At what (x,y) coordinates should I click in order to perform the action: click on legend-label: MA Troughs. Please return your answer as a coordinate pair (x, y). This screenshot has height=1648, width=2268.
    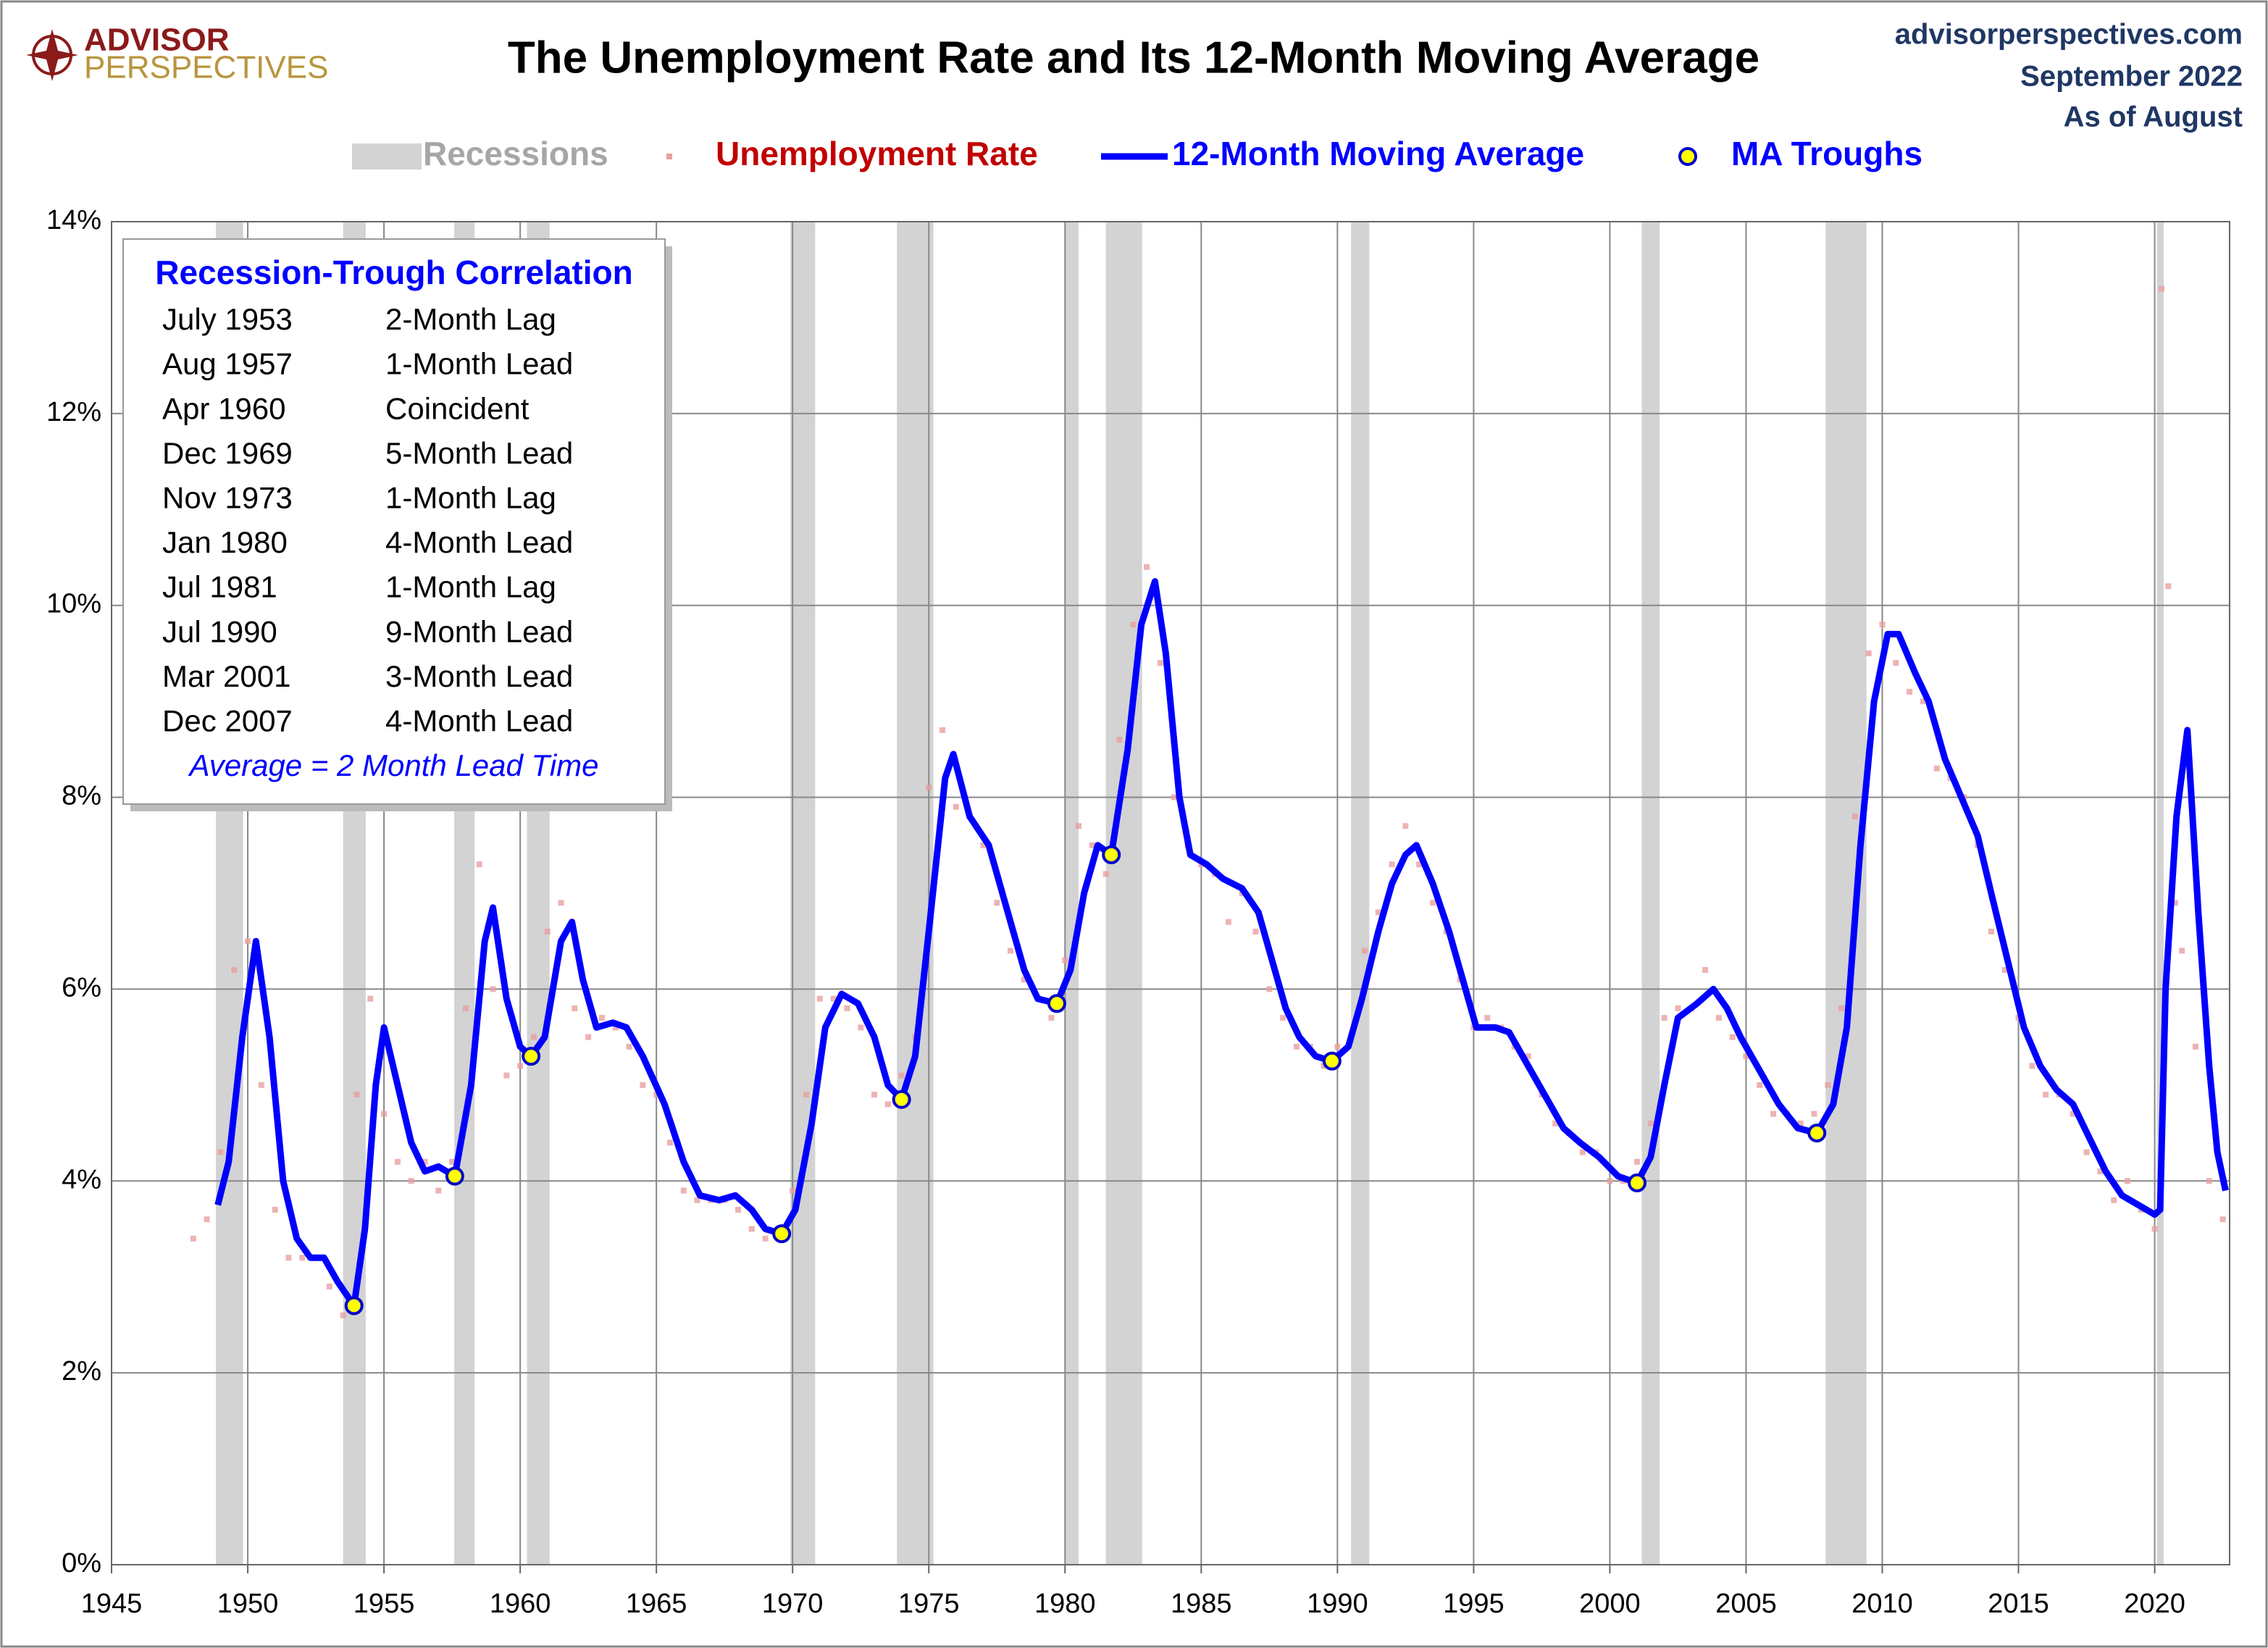
    Looking at the image, I should click on (1827, 153).